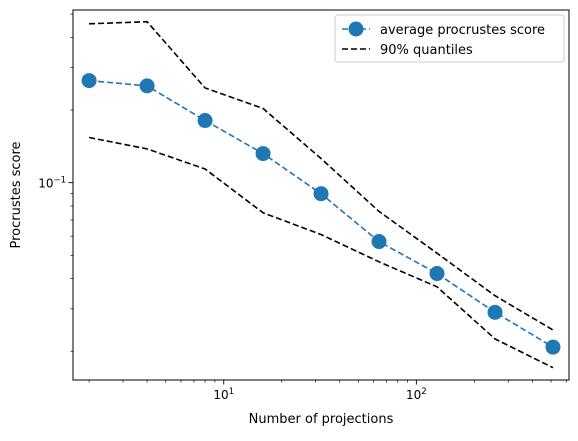  I want to click on legend-box, so click(449, 38).